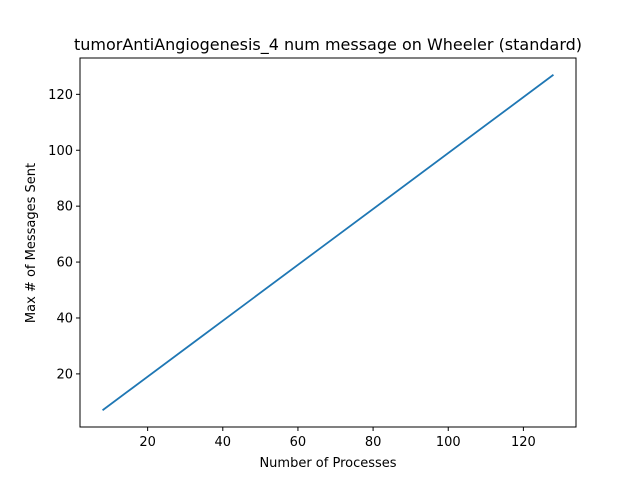 The width and height of the screenshot is (640, 485). What do you see at coordinates (64, 318) in the screenshot?
I see `y-tick-label: 40` at bounding box center [64, 318].